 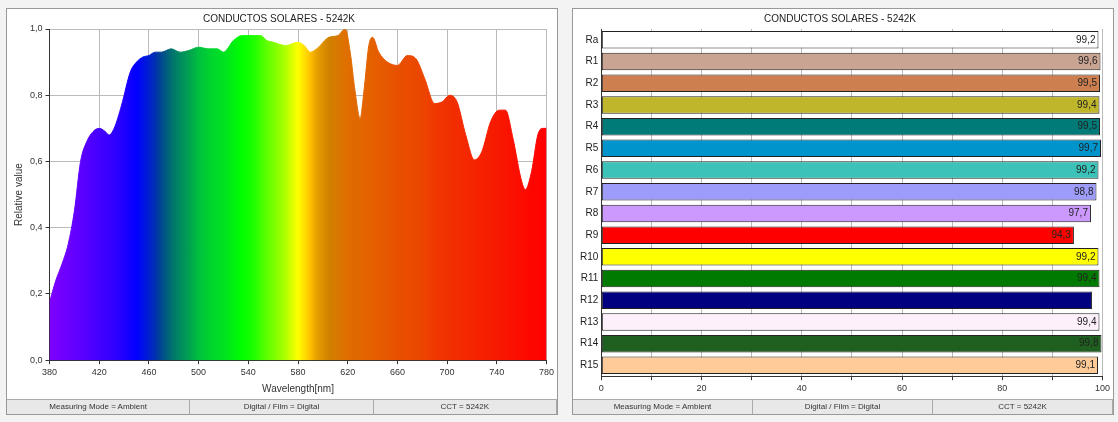 I want to click on x-tick-label: 780, so click(x=546, y=372).